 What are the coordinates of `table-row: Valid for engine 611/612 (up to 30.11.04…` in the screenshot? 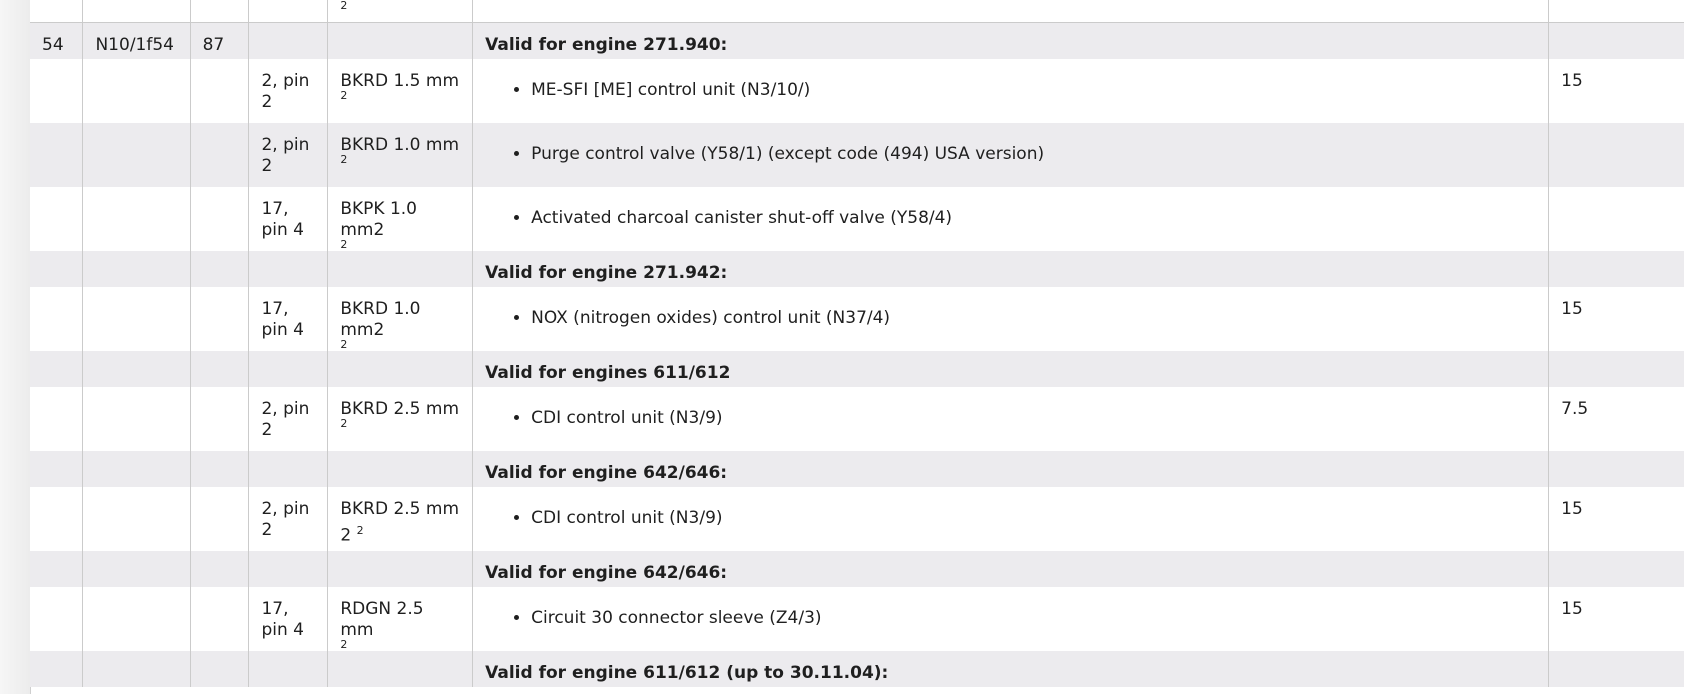 It's located at (857, 668).